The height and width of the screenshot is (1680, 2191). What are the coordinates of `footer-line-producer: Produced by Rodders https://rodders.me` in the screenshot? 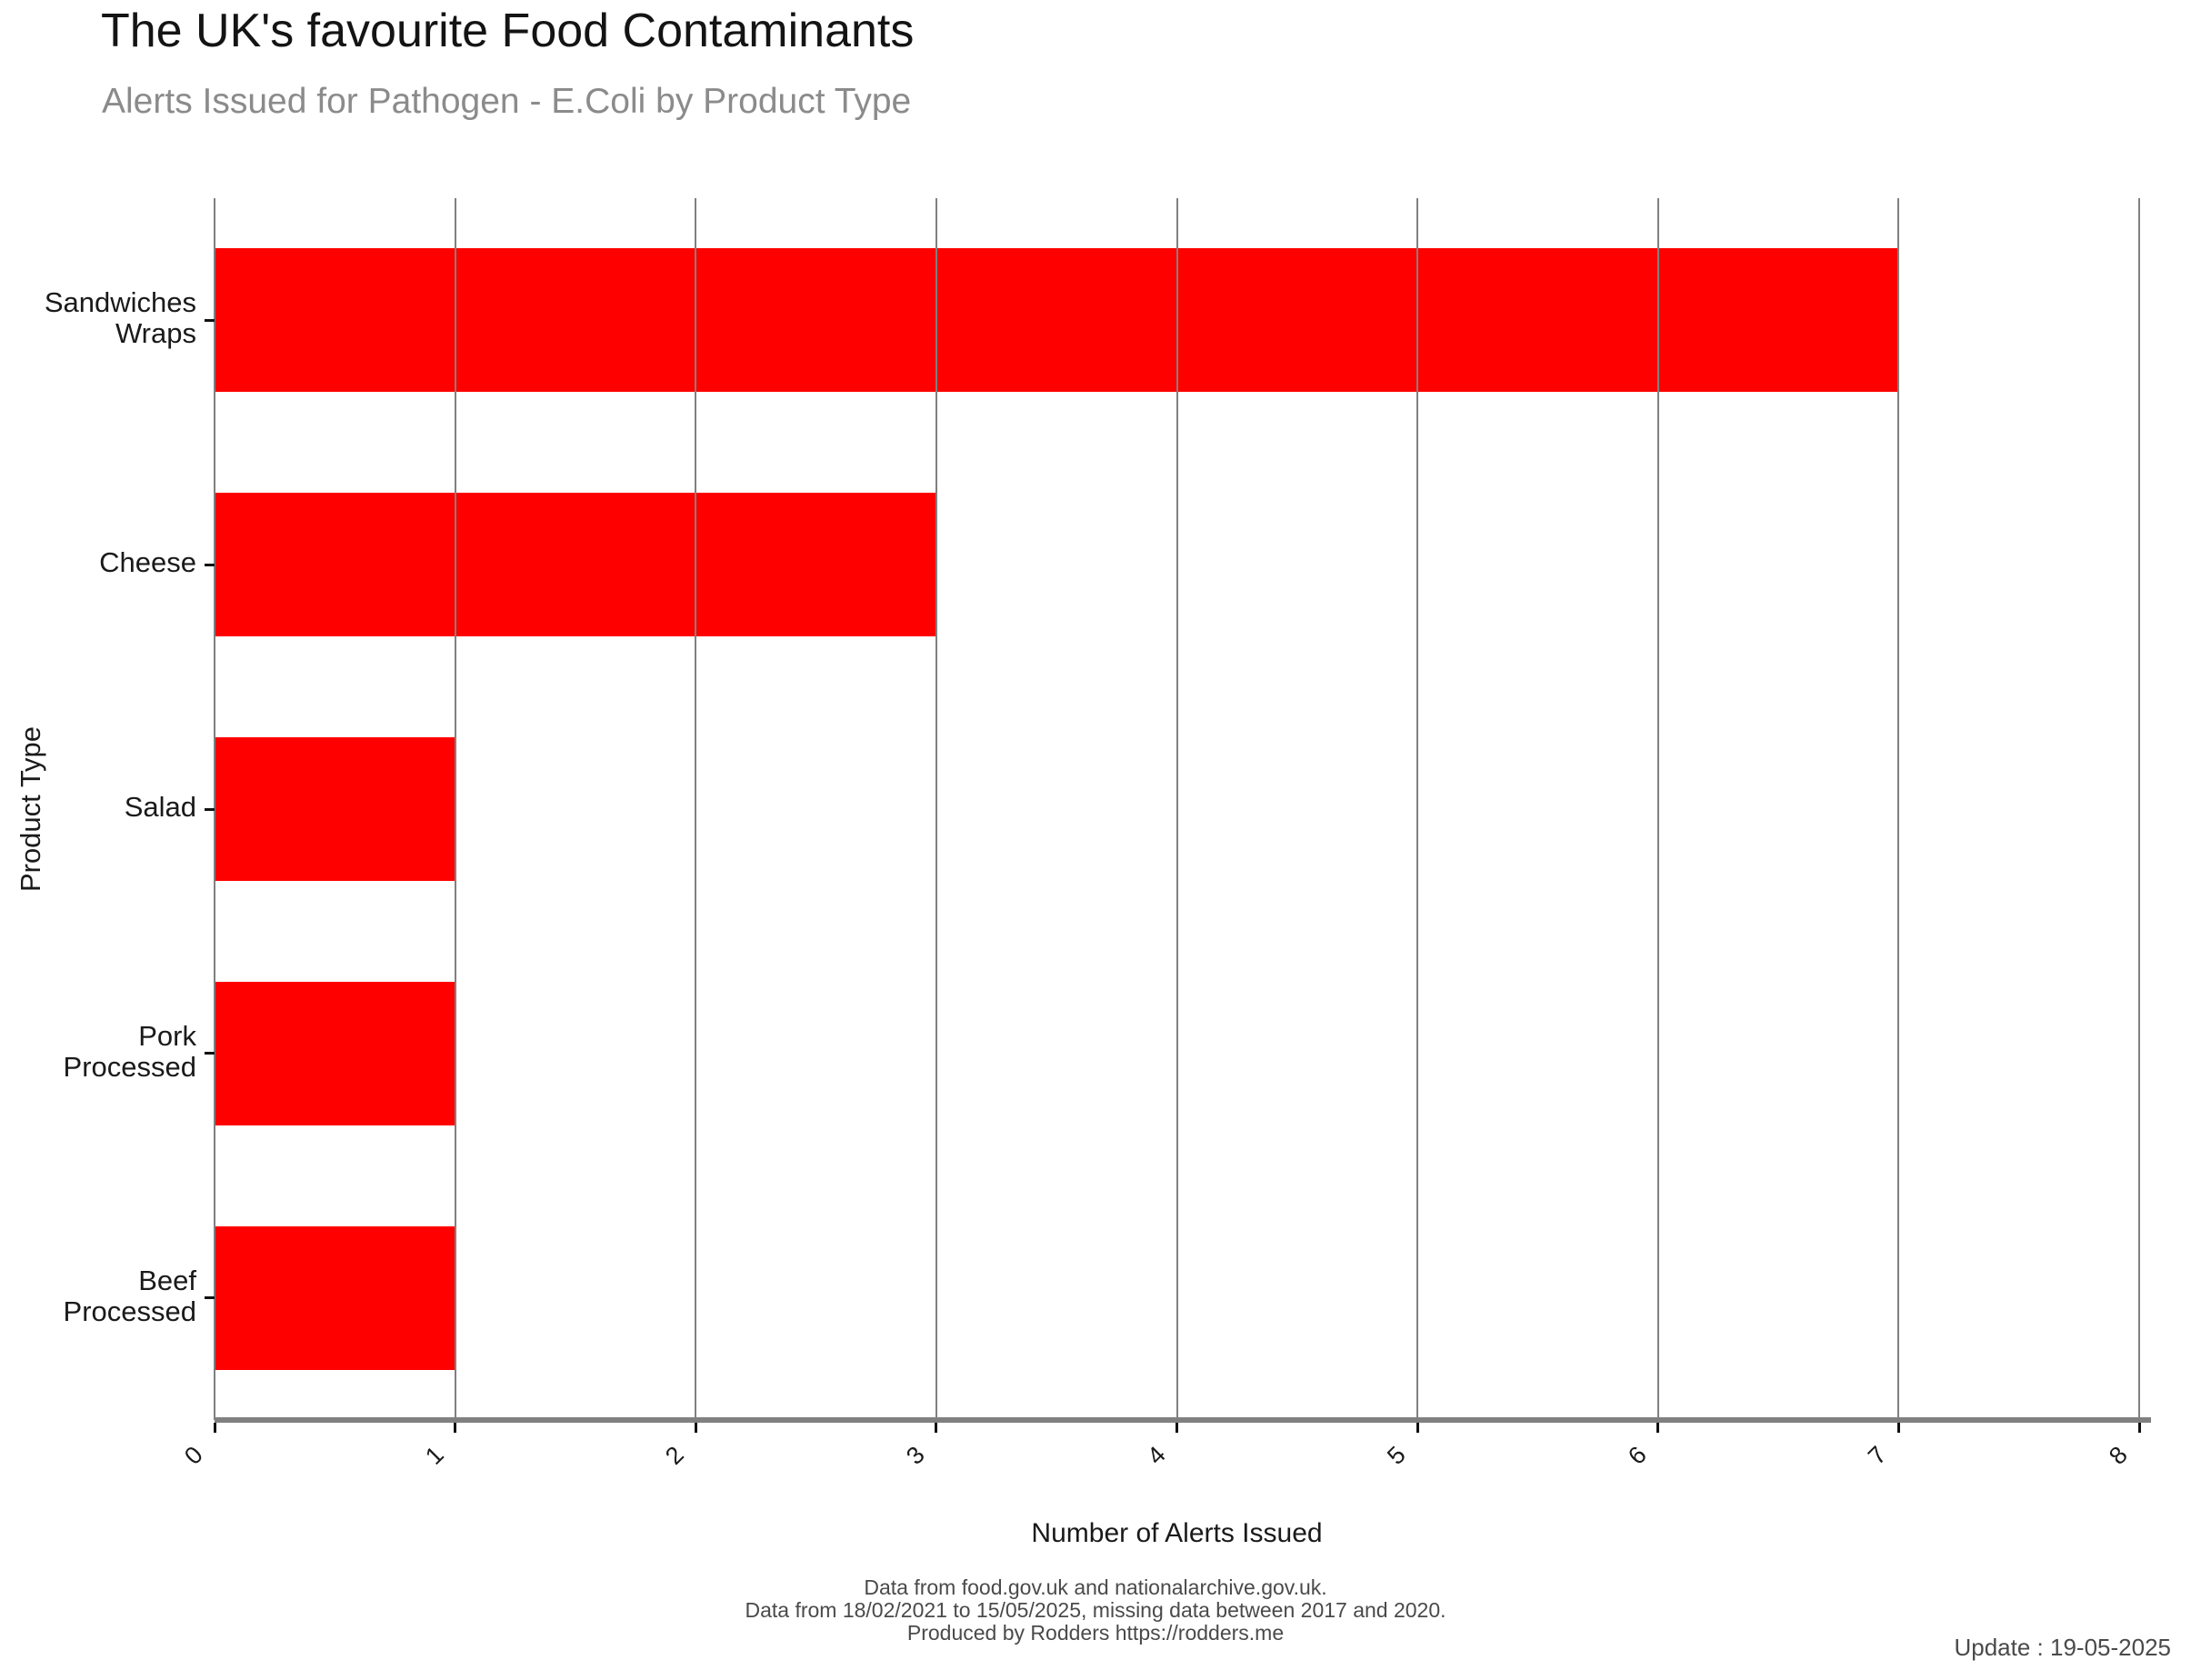 It's located at (1096, 1633).